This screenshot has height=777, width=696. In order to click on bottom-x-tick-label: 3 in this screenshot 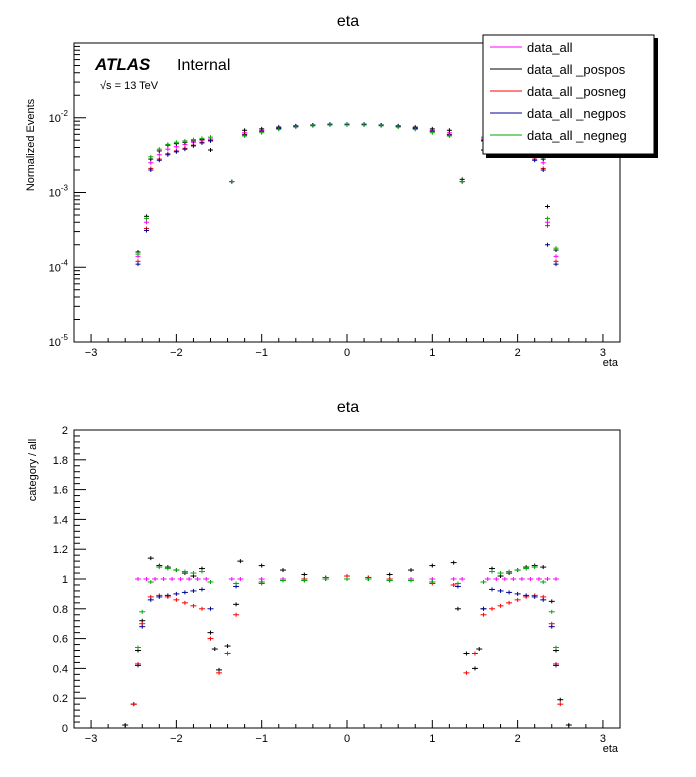, I will do `click(603, 739)`.